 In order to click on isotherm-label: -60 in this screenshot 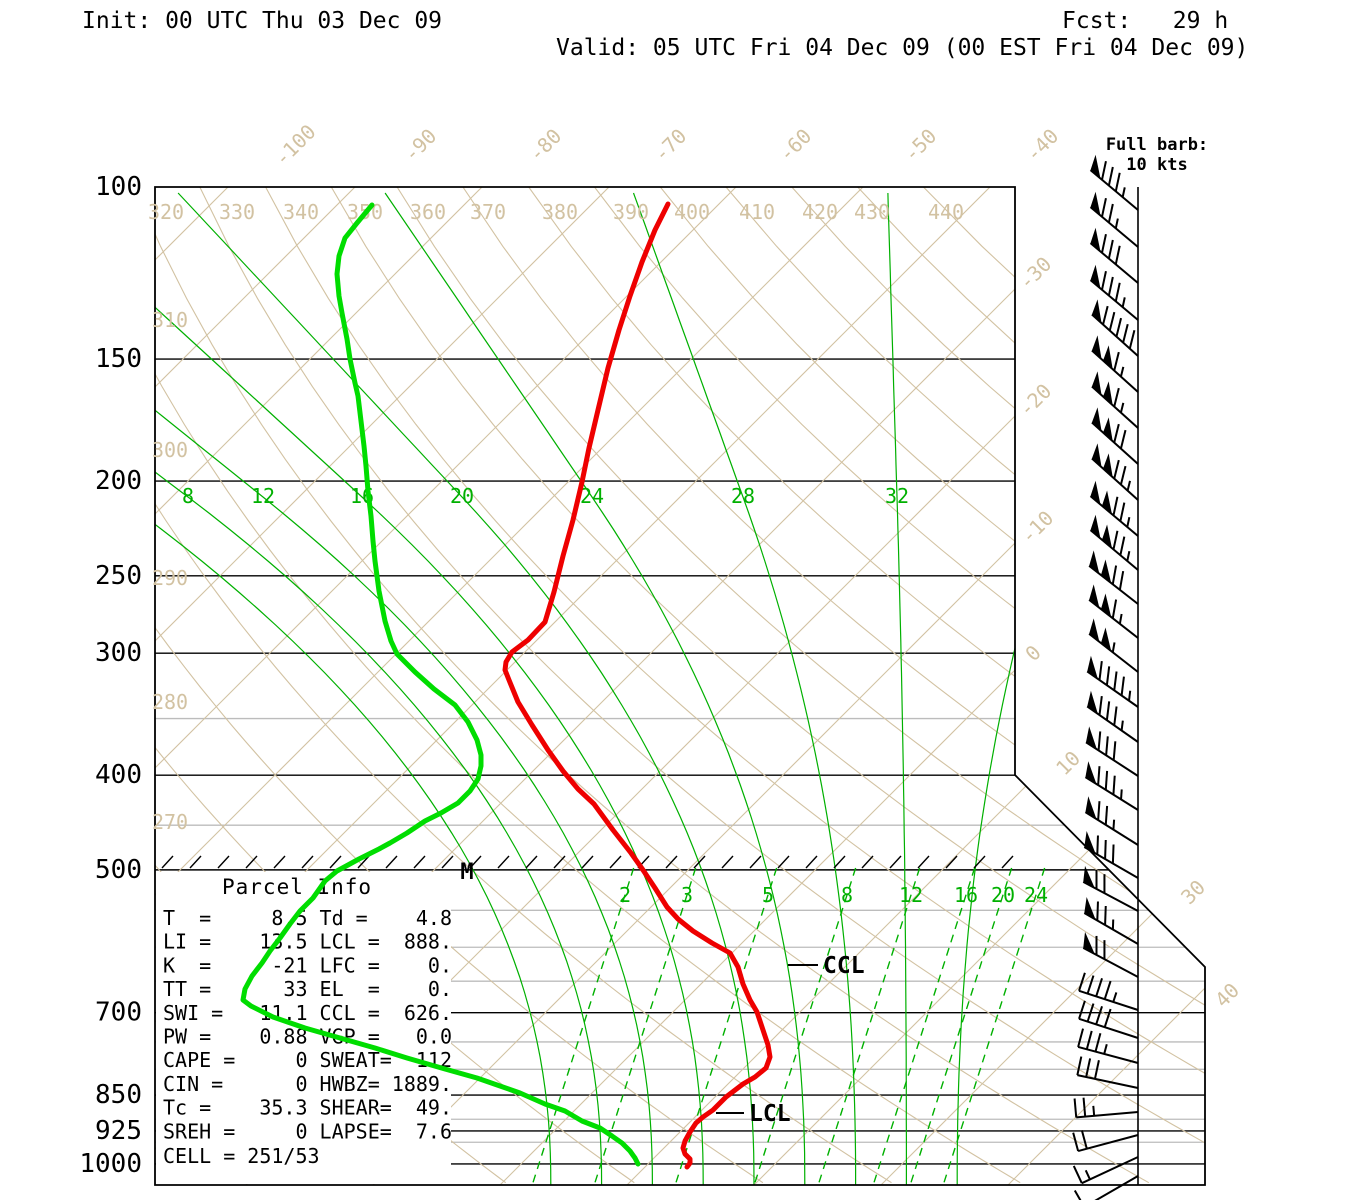, I will do `click(795, 145)`.